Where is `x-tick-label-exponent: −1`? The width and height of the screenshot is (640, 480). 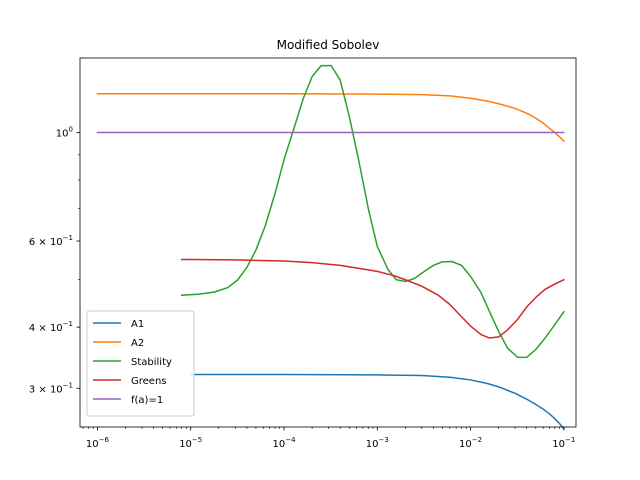
x-tick-label-exponent: −1 is located at coordinates (570, 440).